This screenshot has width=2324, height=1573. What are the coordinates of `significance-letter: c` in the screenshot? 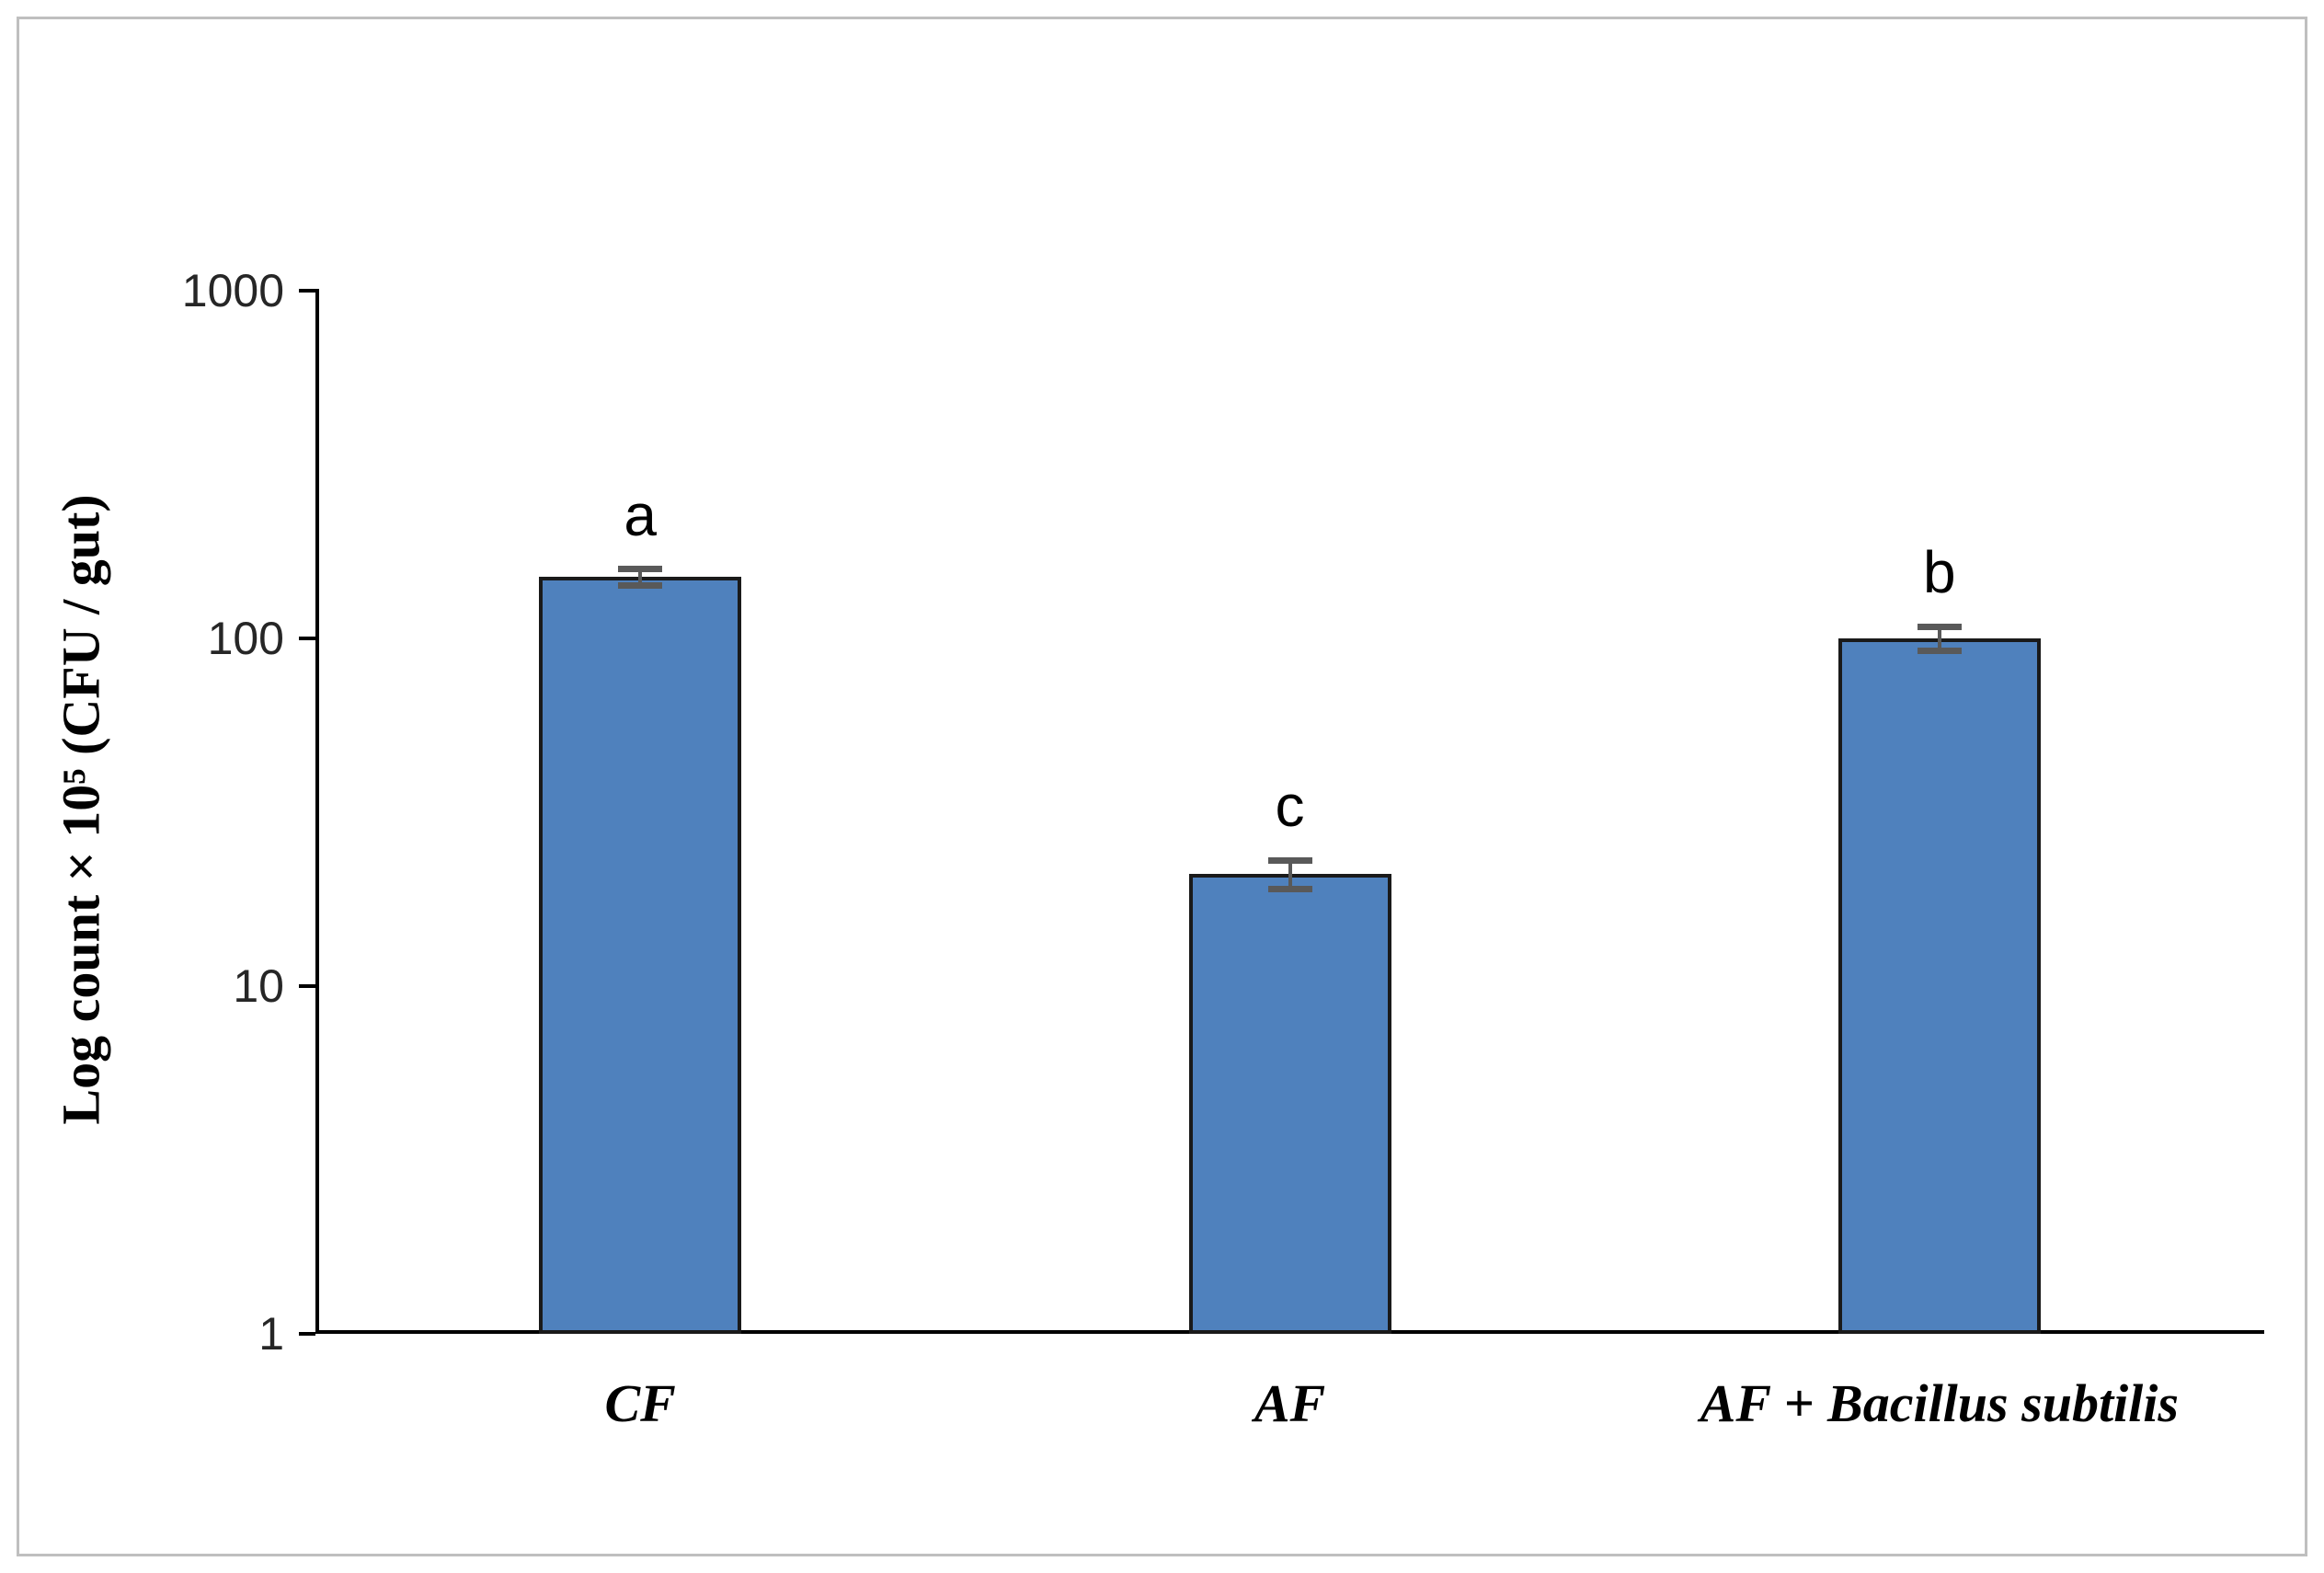 It's located at (1290, 807).